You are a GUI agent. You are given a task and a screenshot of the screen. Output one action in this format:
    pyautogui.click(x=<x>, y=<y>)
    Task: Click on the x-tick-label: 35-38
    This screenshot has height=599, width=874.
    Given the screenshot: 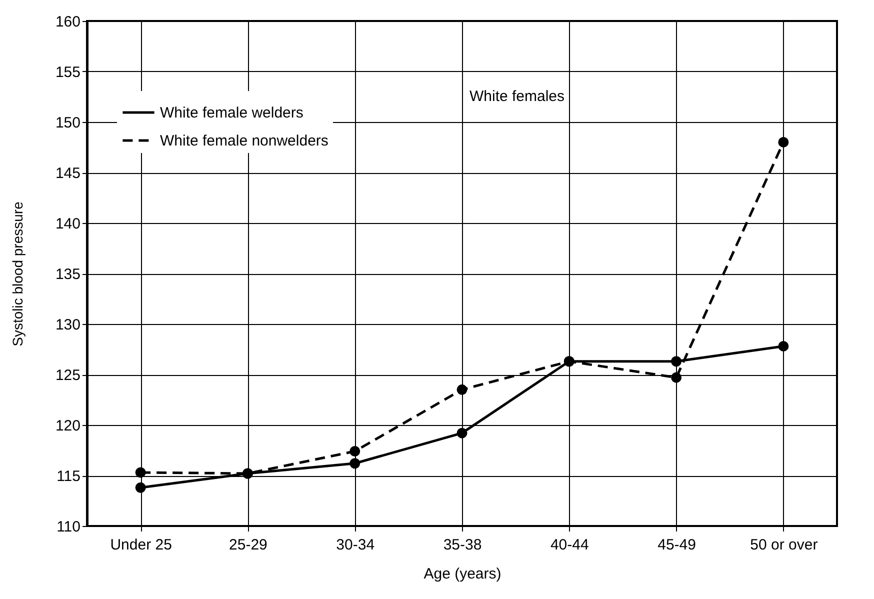 What is the action you would take?
    pyautogui.click(x=462, y=545)
    